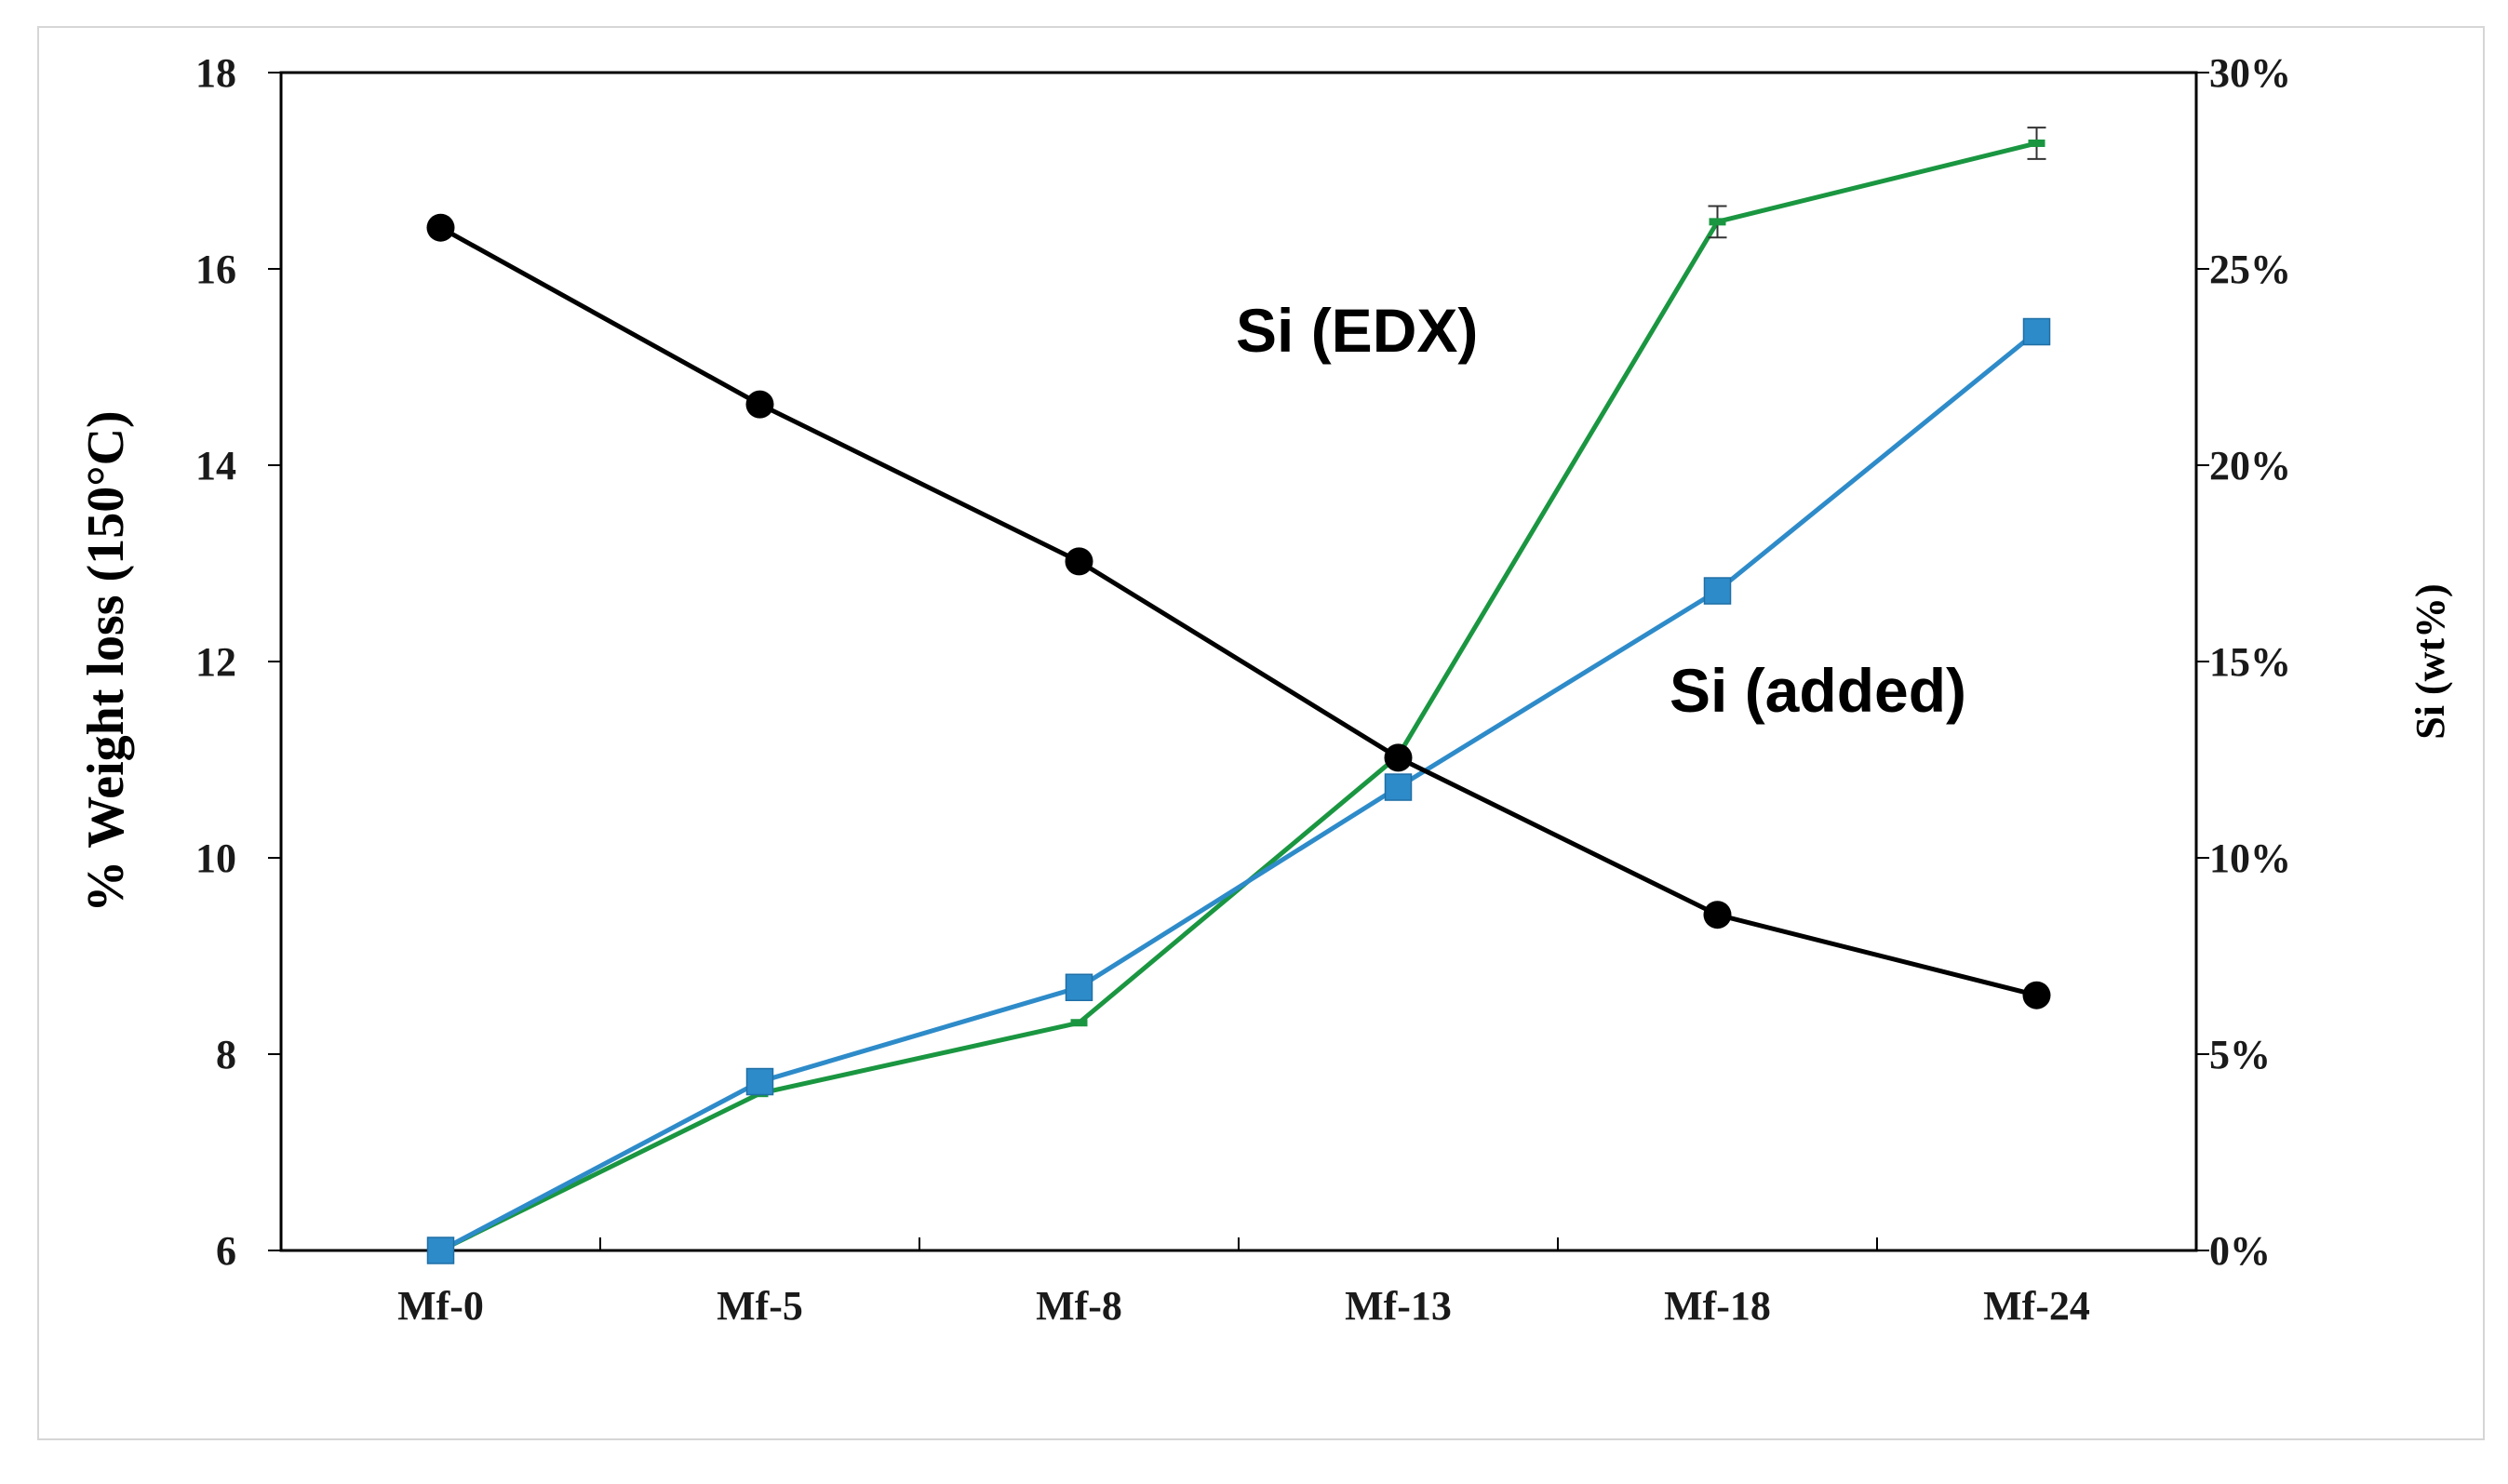 The image size is (2508, 1484). I want to click on x-tick-label: Mf-24, so click(2036, 1306).